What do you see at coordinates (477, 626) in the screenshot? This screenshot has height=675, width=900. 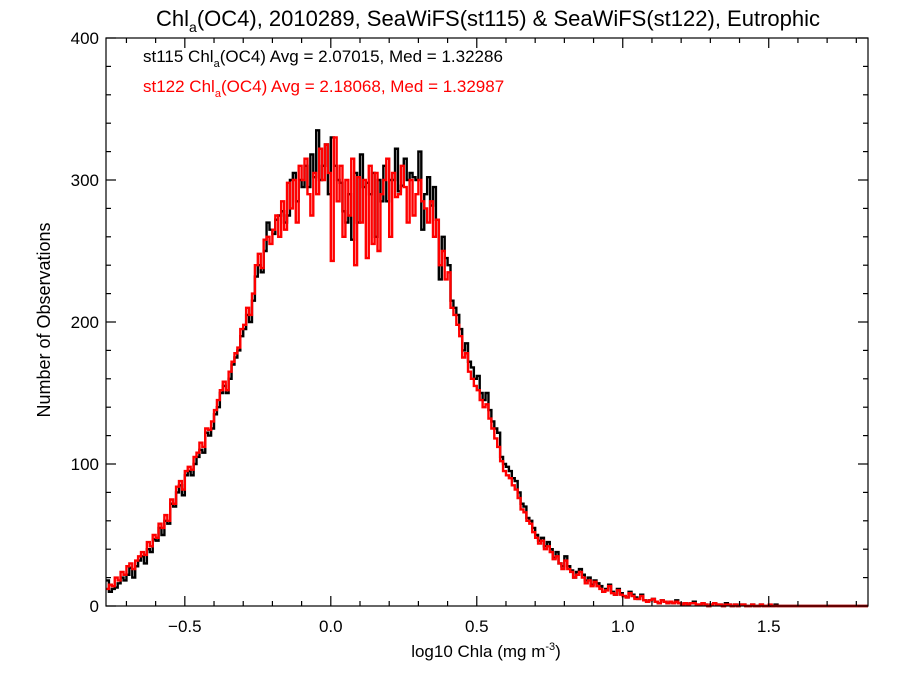 I see `x-tick-label: 0.5` at bounding box center [477, 626].